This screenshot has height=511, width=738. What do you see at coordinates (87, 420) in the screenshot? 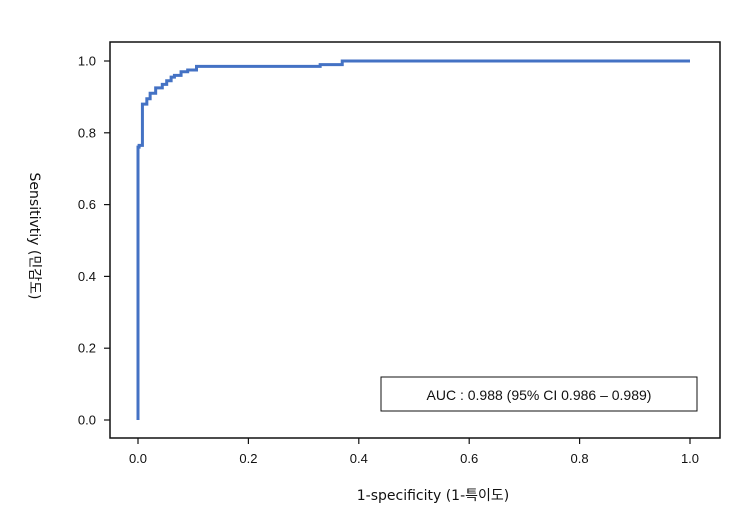
I see `y-tick-label: 0.0` at bounding box center [87, 420].